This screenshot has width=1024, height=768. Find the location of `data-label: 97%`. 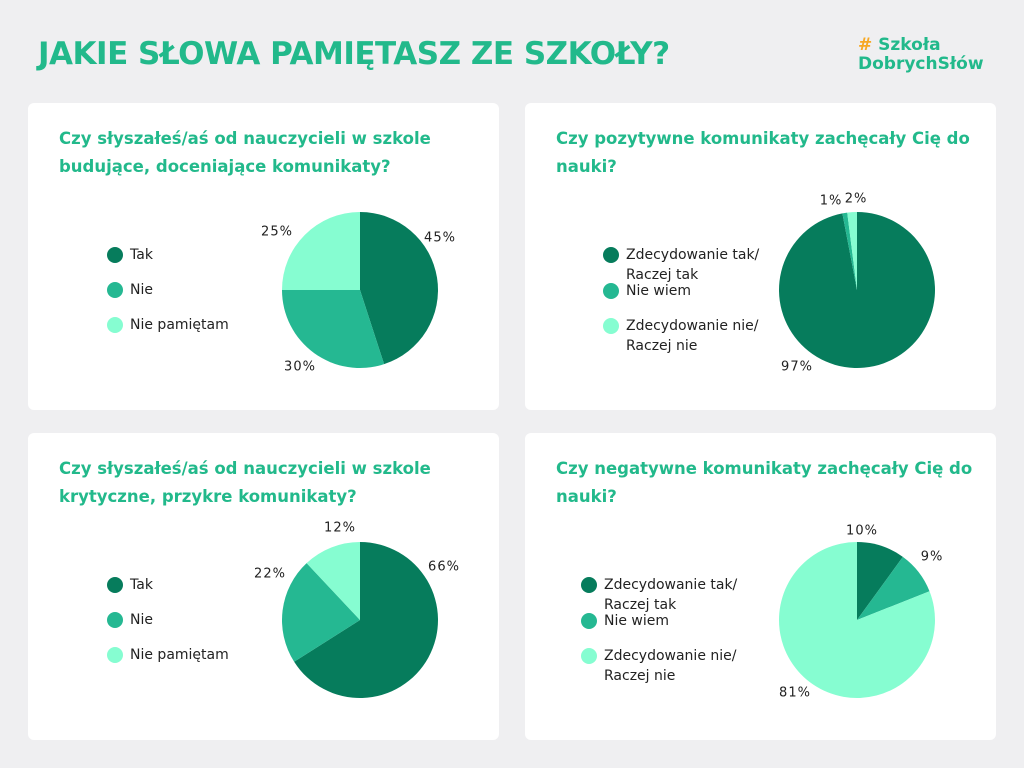

data-label: 97% is located at coordinates (797, 367).